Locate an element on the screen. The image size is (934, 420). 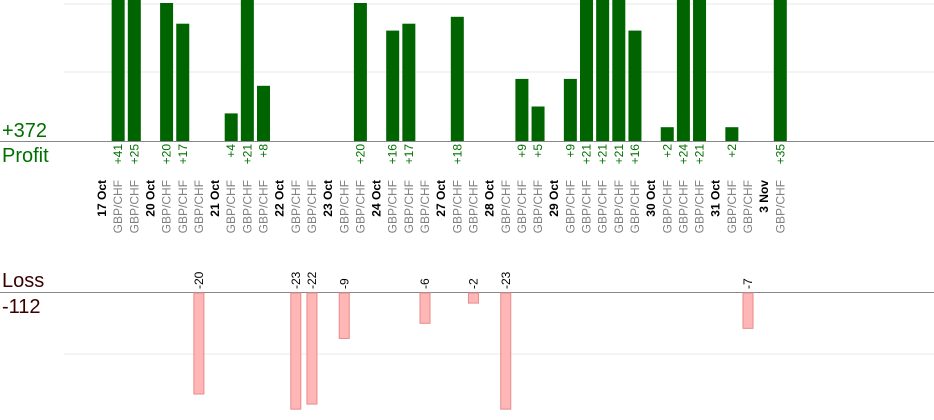
loss-value-label: -9 is located at coordinates (344, 283).